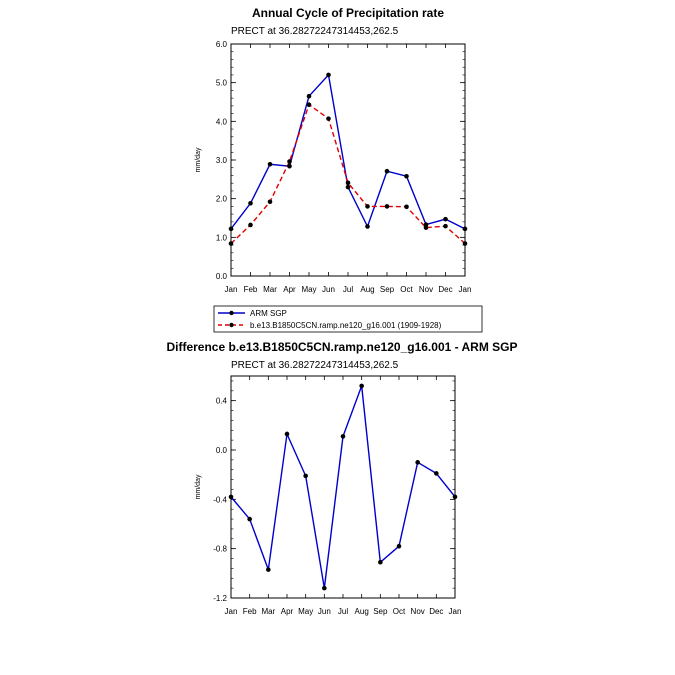 The image size is (675, 675). Describe the element at coordinates (222, 160) in the screenshot. I see `y-tick-label: 3.0` at that location.